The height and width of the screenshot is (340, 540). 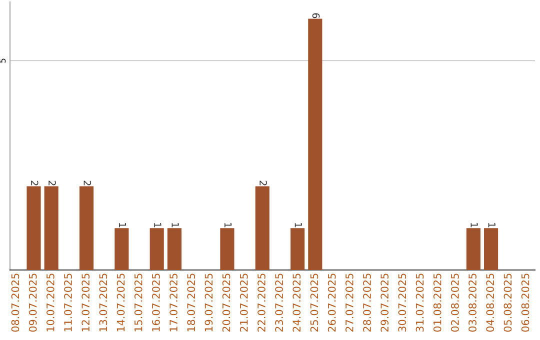 What do you see at coordinates (384, 303) in the screenshot?
I see `x-tick-label: 29.07.2025` at bounding box center [384, 303].